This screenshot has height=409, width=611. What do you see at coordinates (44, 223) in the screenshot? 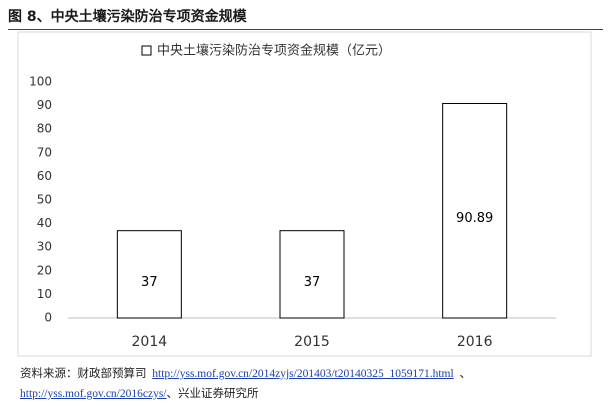
I see `y-tick-label: 40` at bounding box center [44, 223].